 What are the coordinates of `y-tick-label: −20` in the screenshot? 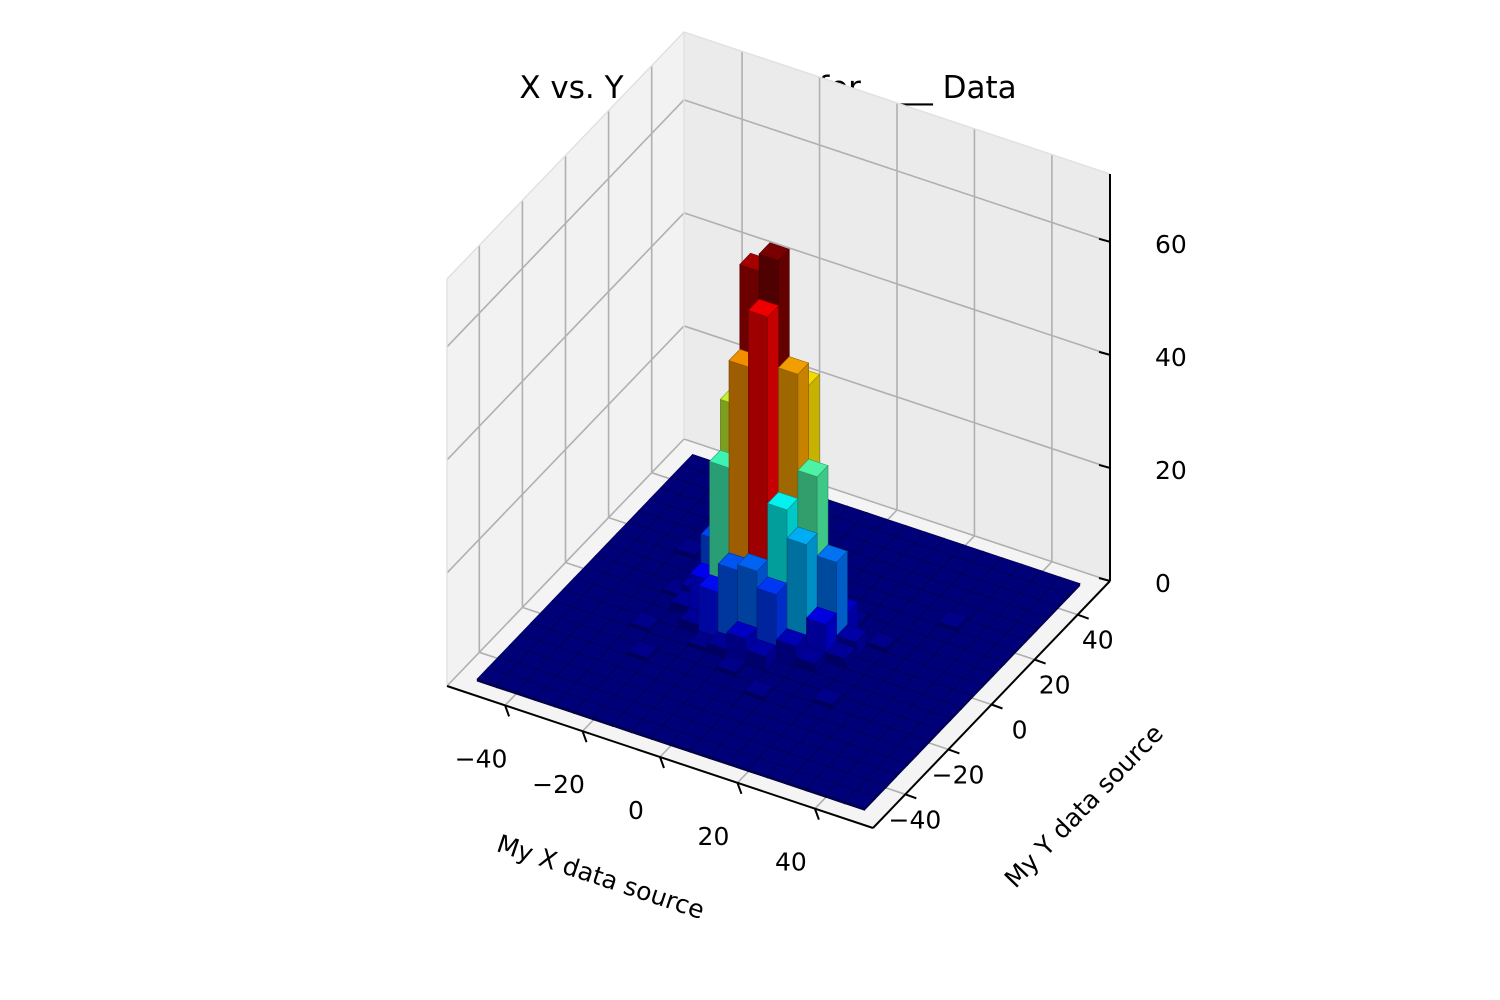 It's located at (958, 774).